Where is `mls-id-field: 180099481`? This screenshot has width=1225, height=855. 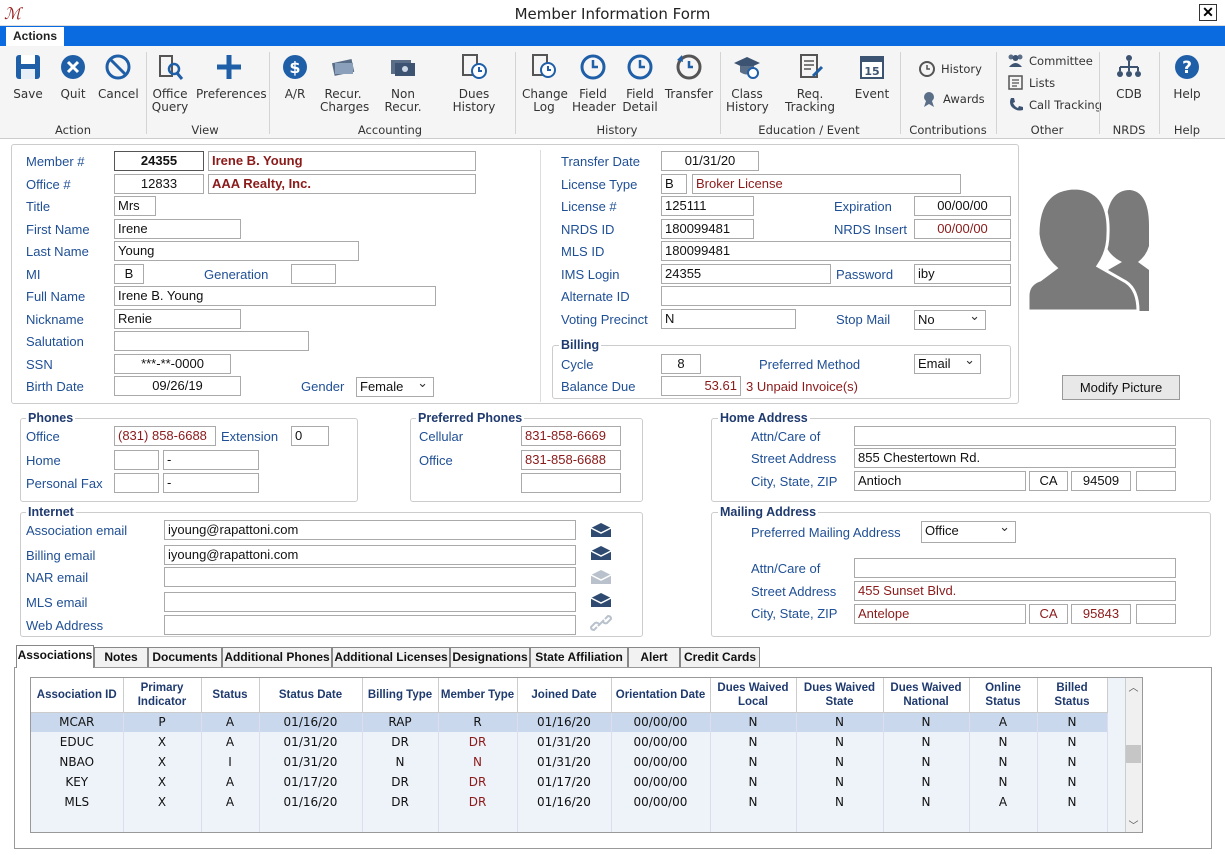 mls-id-field: 180099481 is located at coordinates (836, 251).